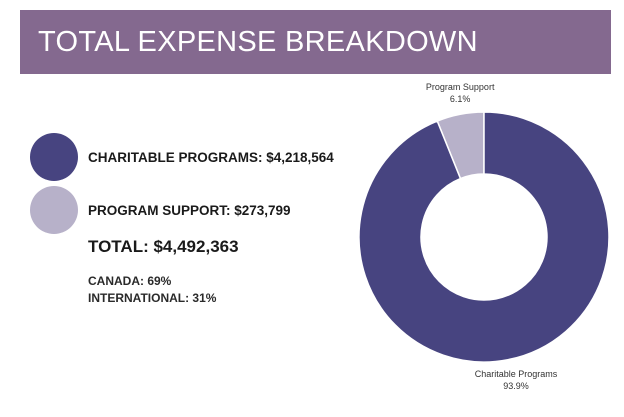 The height and width of the screenshot is (417, 624). What do you see at coordinates (460, 99) in the screenshot?
I see `slice-value-program-support: 6.1%` at bounding box center [460, 99].